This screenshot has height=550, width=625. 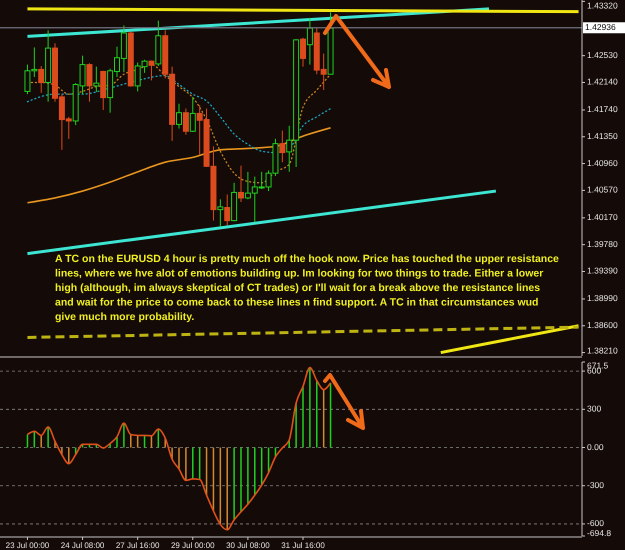 I want to click on y-tick-label: -694.8, so click(x=599, y=533).